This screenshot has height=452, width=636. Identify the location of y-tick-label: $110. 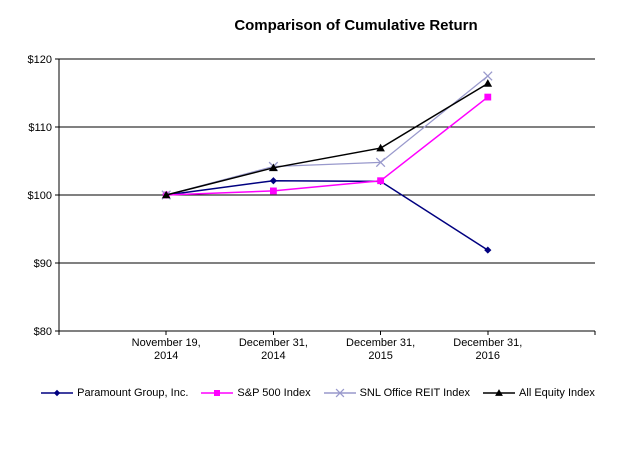
(40, 128).